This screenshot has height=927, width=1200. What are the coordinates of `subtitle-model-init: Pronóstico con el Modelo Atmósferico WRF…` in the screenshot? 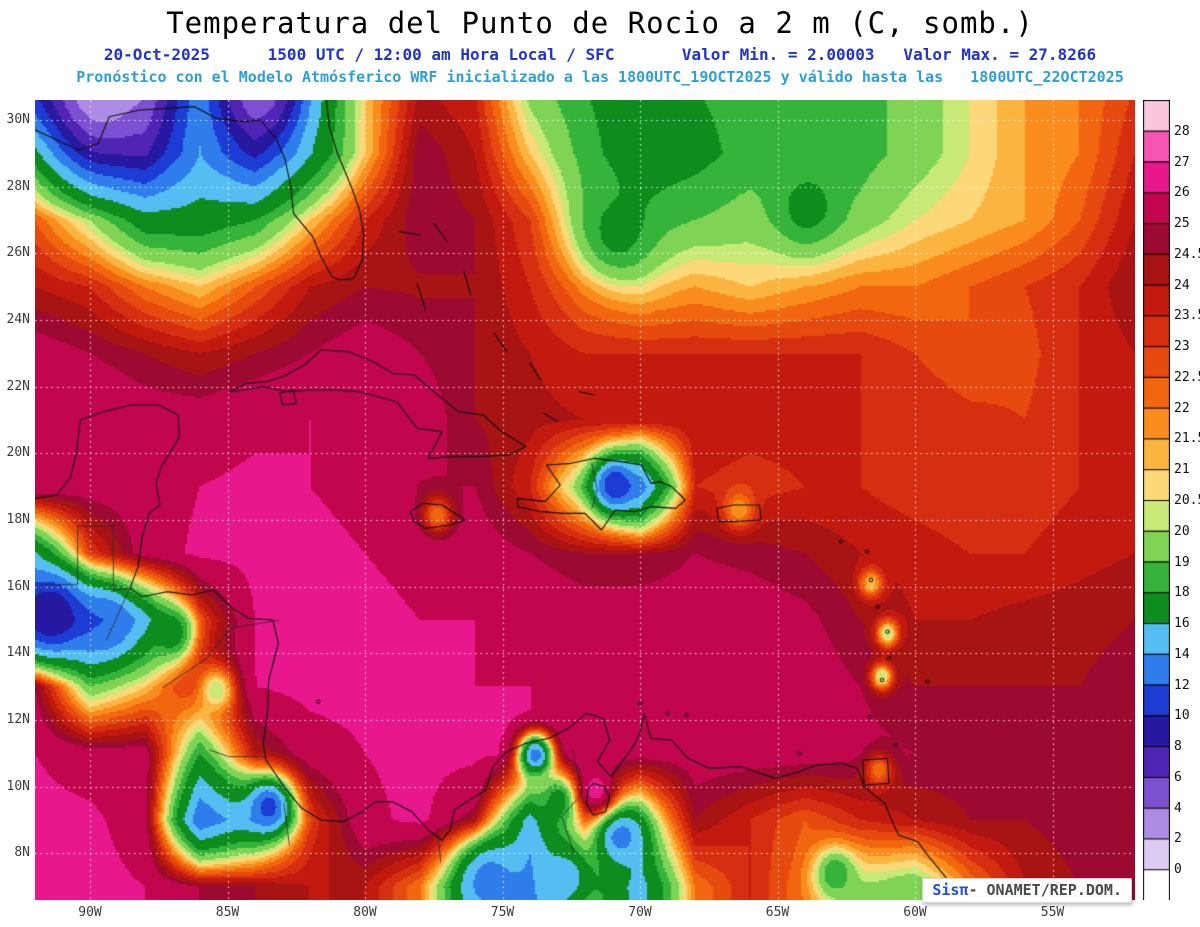 It's located at (600, 77).